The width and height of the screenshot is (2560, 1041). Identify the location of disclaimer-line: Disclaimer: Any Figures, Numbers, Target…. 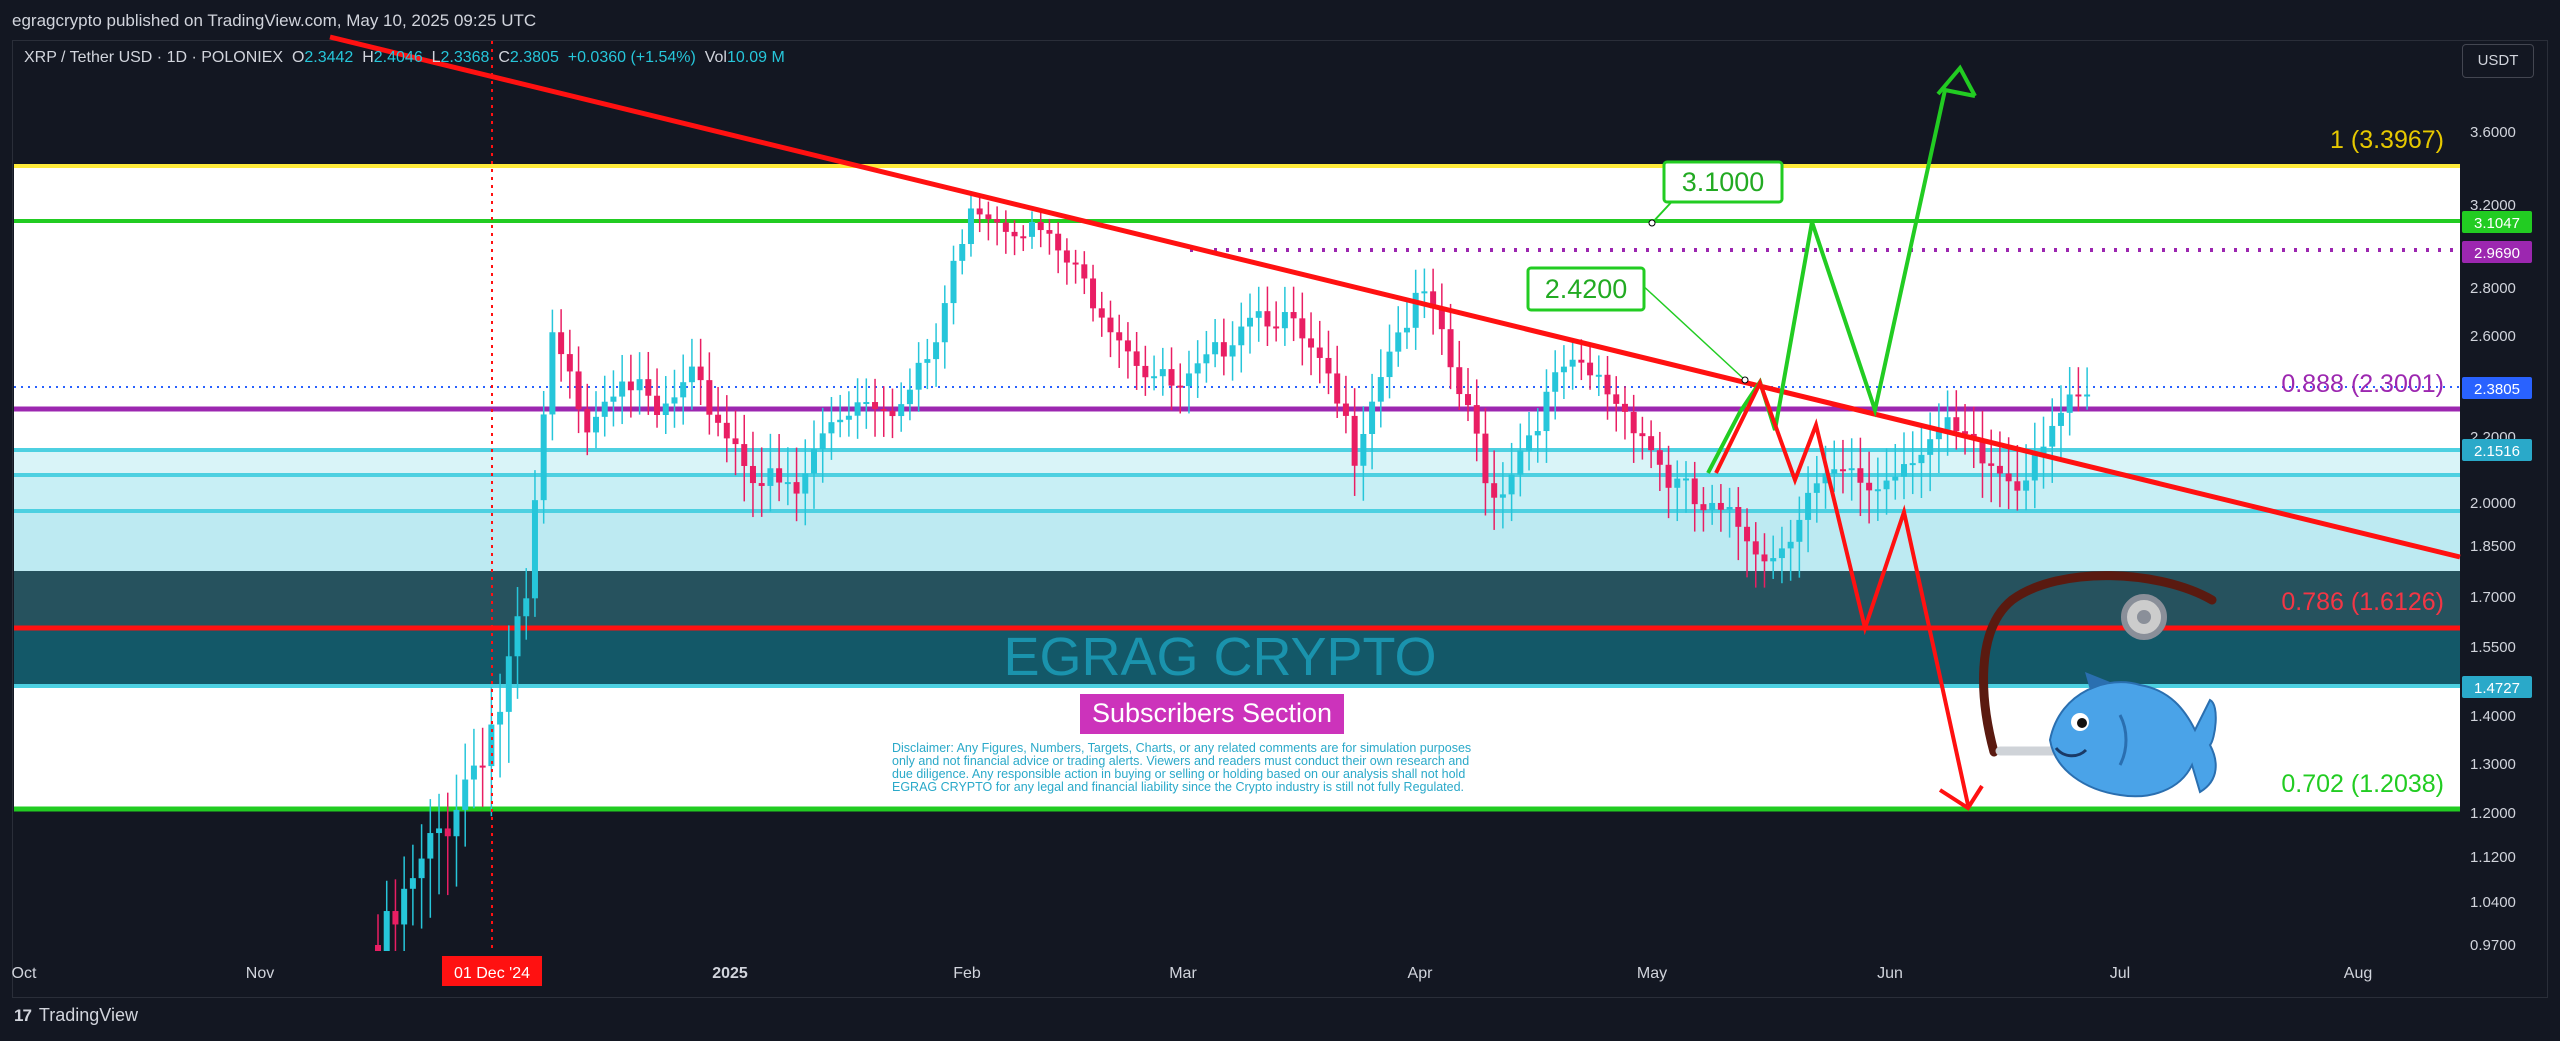
(1181, 748).